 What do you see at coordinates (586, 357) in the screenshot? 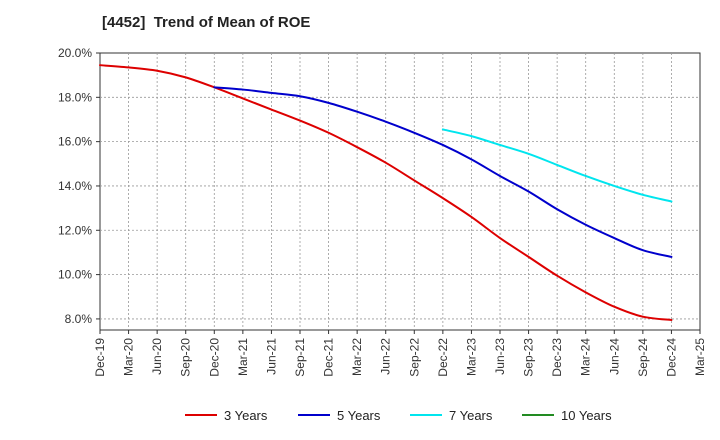
I see `x-tick-label: Mar-24` at bounding box center [586, 357].